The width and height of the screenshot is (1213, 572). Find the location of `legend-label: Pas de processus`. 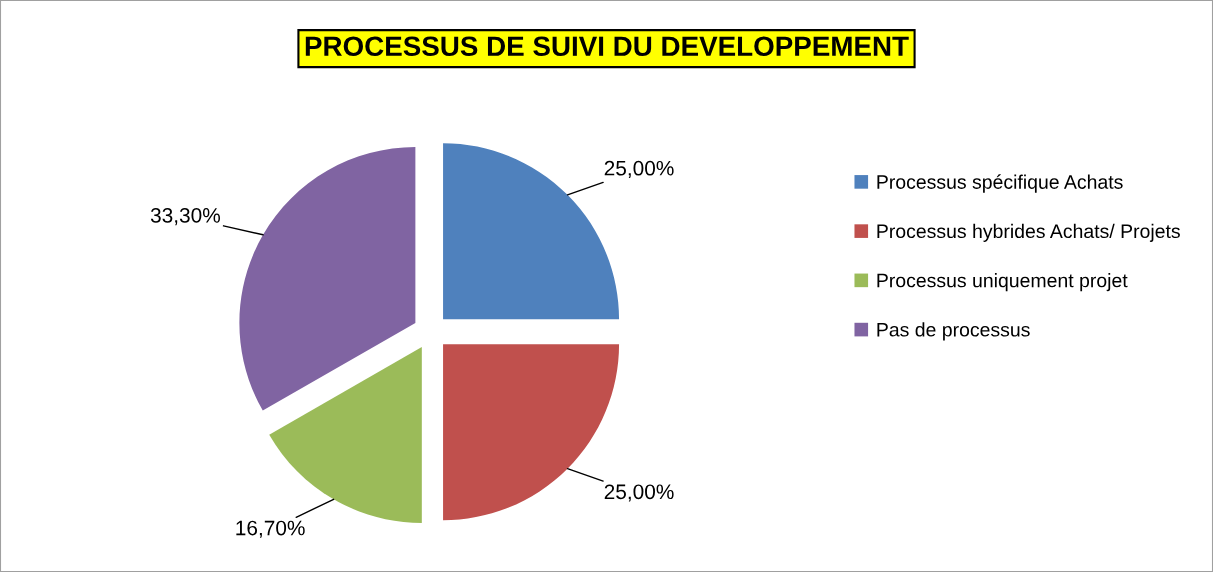

legend-label: Pas de processus is located at coordinates (953, 331).